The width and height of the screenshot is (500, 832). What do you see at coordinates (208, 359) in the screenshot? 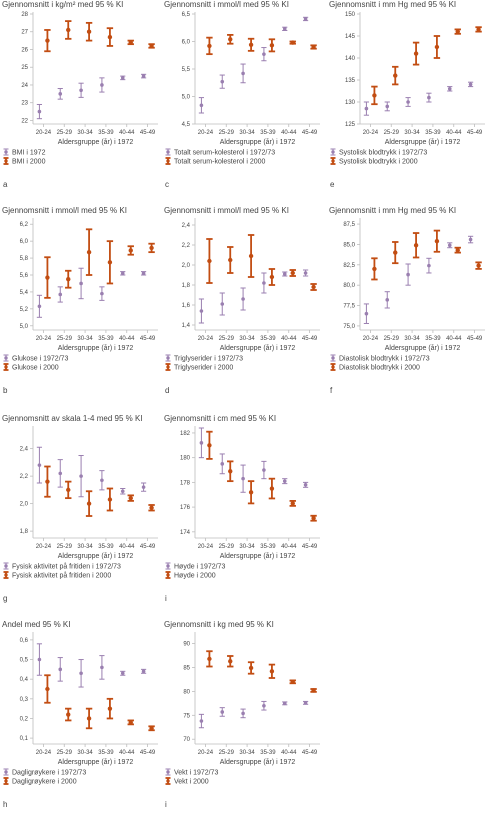
I see `legend-label: Triglyserider i 1972/73` at bounding box center [208, 359].